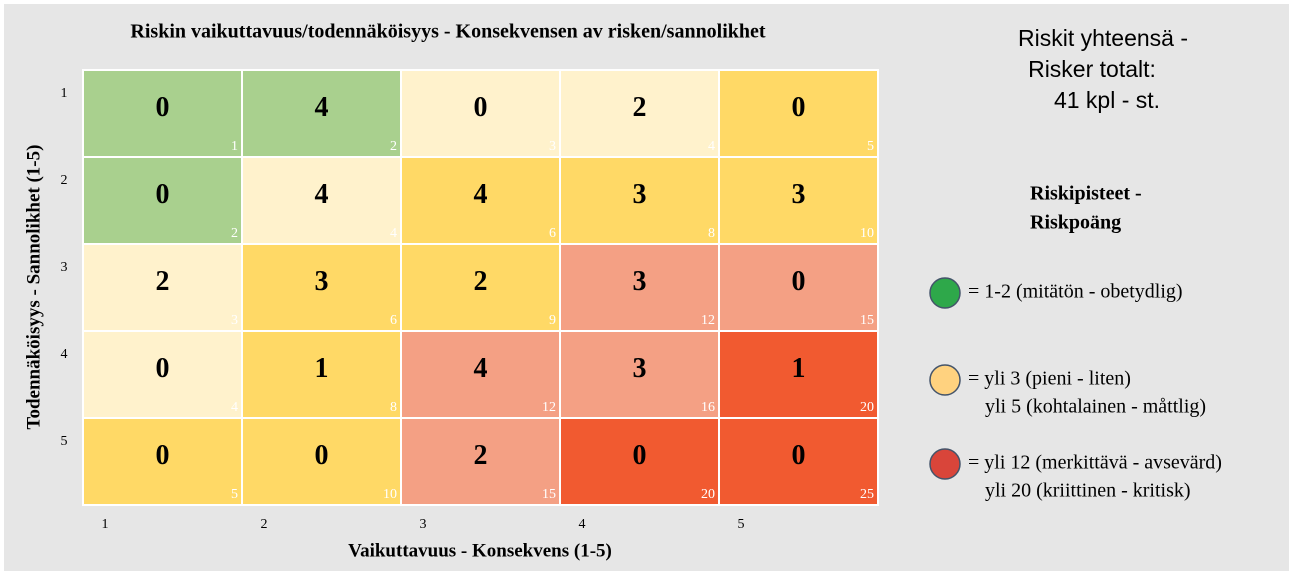 Image resolution: width=1293 pixels, height=575 pixels. I want to click on legend-text: yli 5 (kohtalainen - måttlig), so click(1095, 407).